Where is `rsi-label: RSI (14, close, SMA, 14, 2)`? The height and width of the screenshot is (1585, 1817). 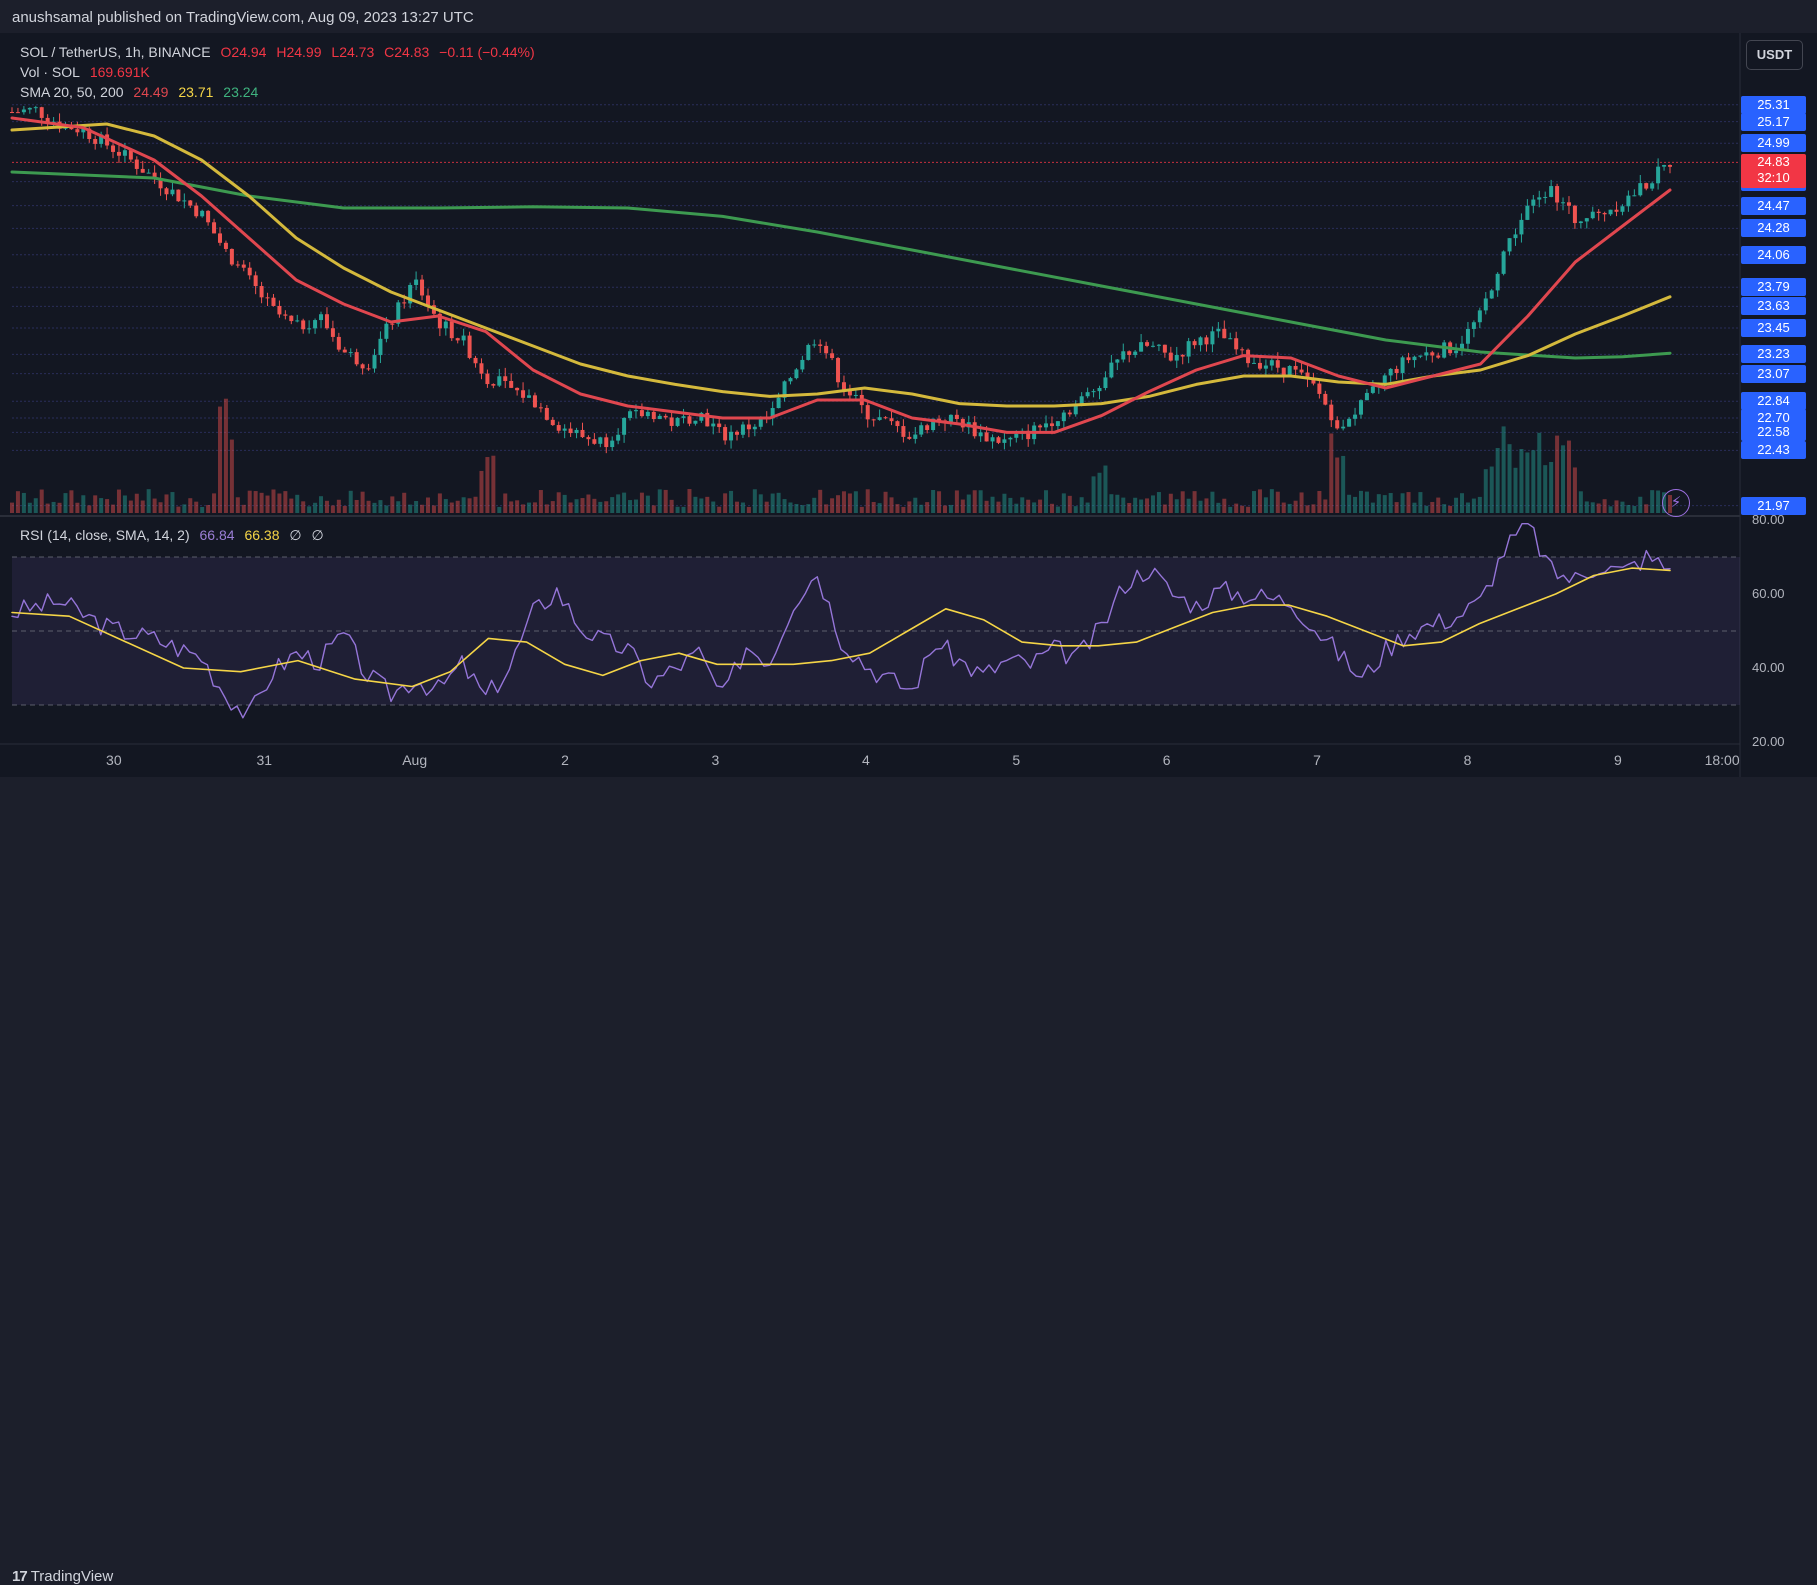
rsi-label: RSI (14, close, SMA, 14, 2) is located at coordinates (105, 535).